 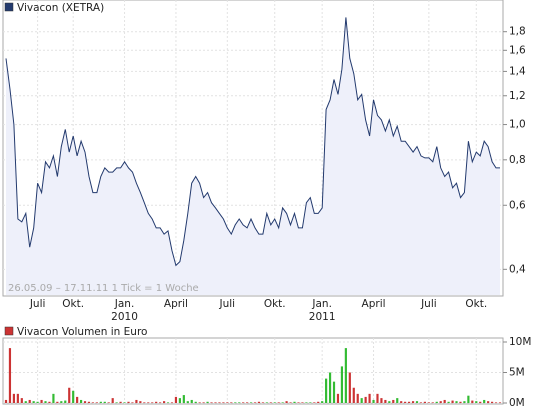 What do you see at coordinates (517, 96) in the screenshot?
I see `y-tick-label: 1,2` at bounding box center [517, 96].